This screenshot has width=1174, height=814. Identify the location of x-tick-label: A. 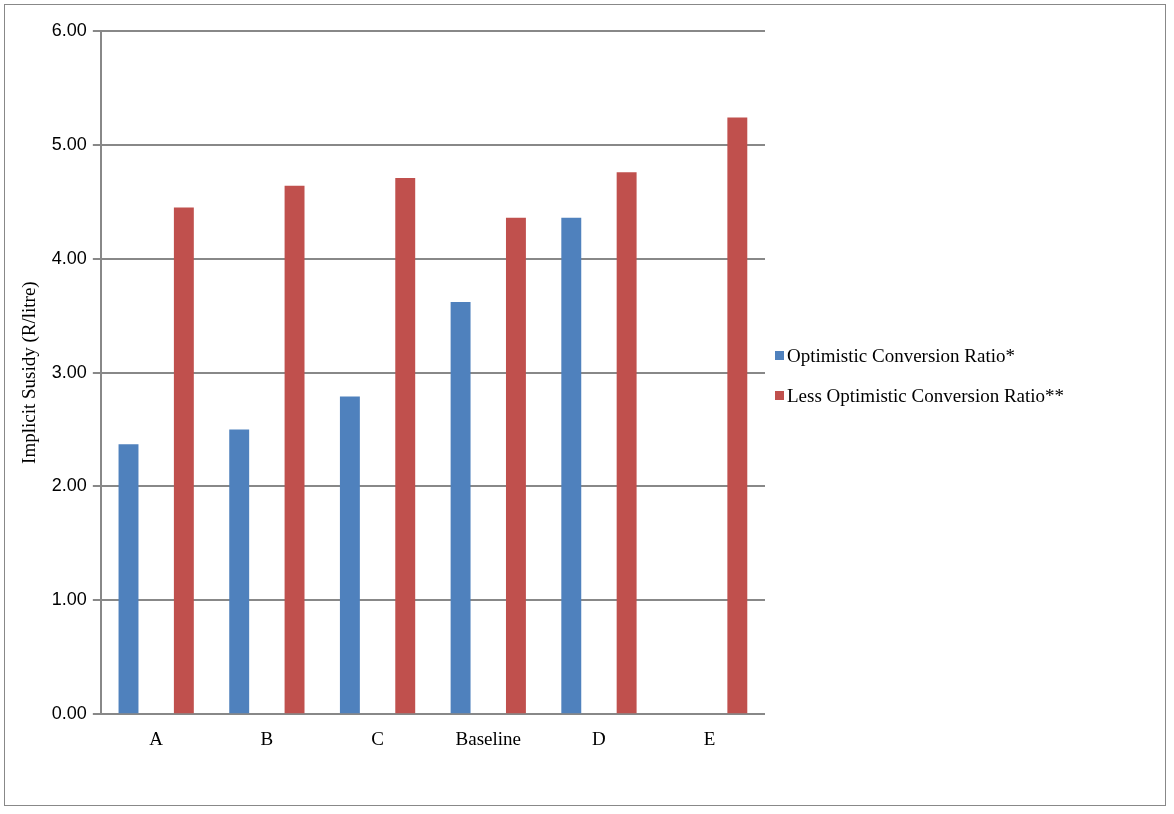
(156, 738).